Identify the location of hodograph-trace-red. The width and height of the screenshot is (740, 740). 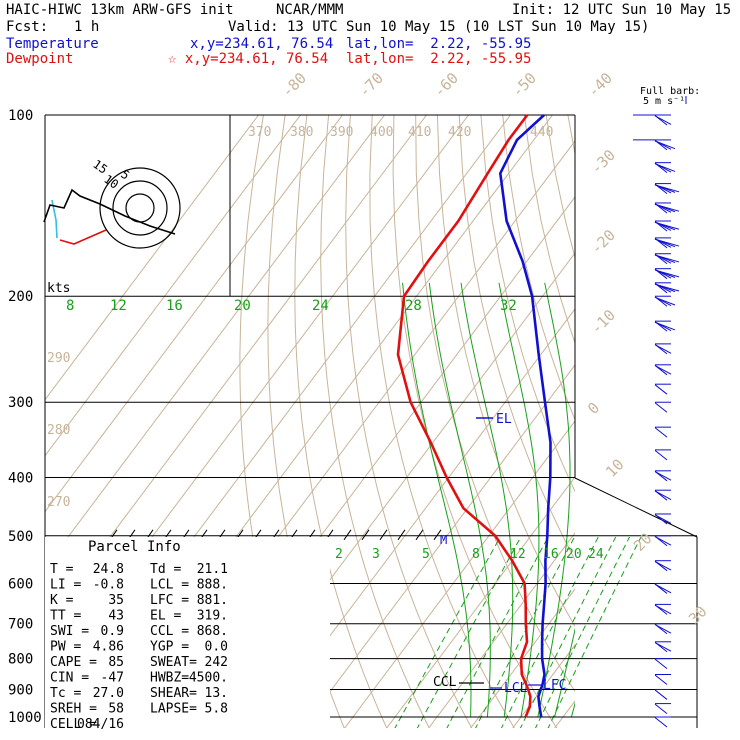
(83, 237).